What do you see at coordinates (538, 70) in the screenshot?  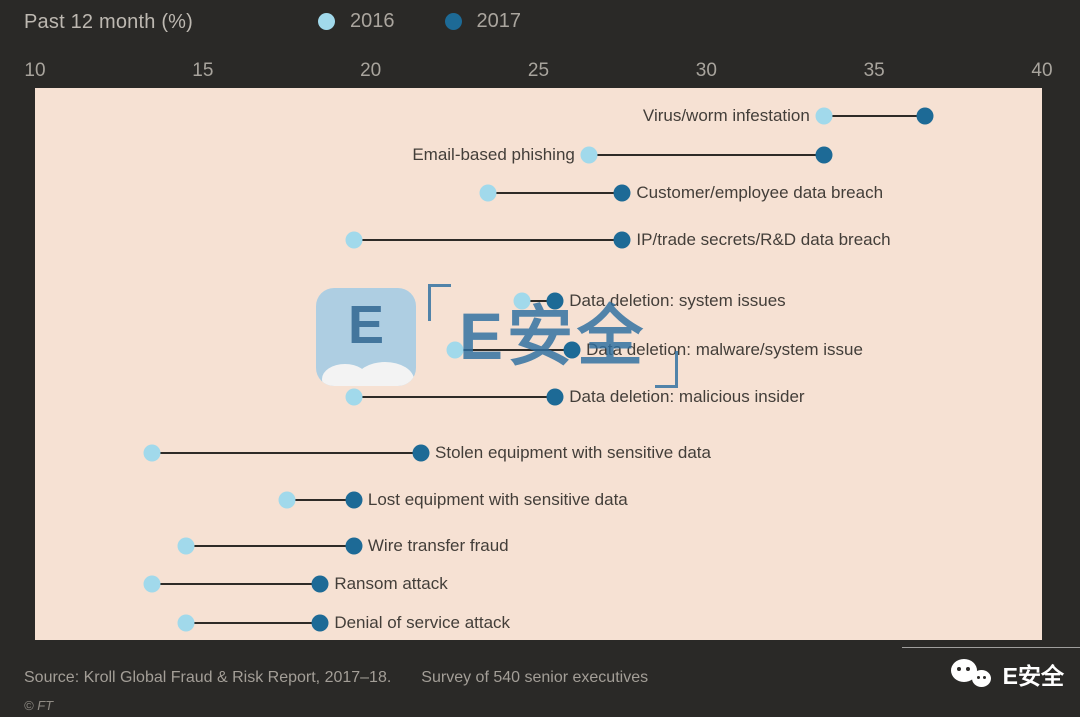 I see `x-axis-tick-label: 25` at bounding box center [538, 70].